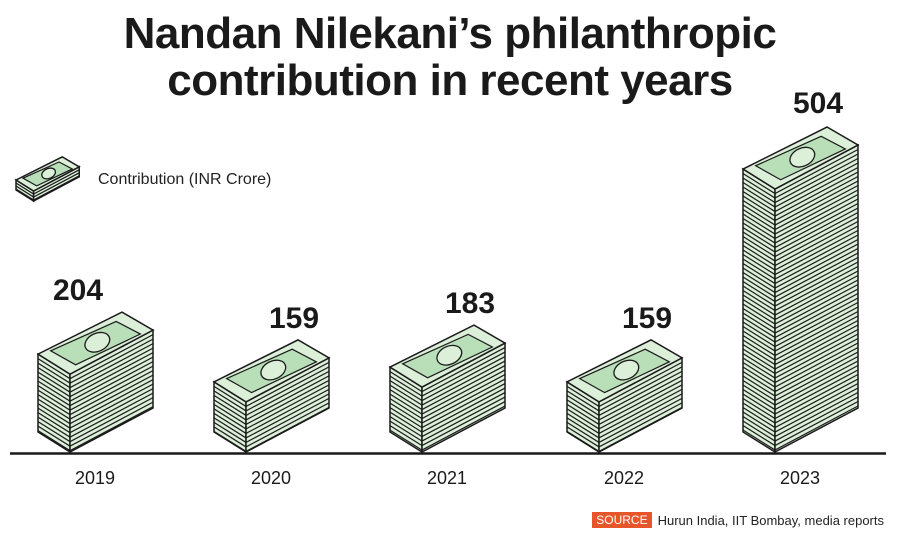 Image resolution: width=900 pixels, height=541 pixels. I want to click on legend-money-stack, so click(47, 179).